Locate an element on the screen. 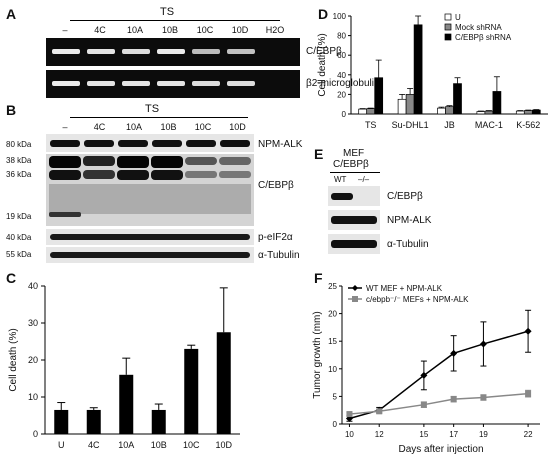 The image size is (553, 456). panel-f-legend-label: WT MEF + NPM-ALK is located at coordinates (404, 288).